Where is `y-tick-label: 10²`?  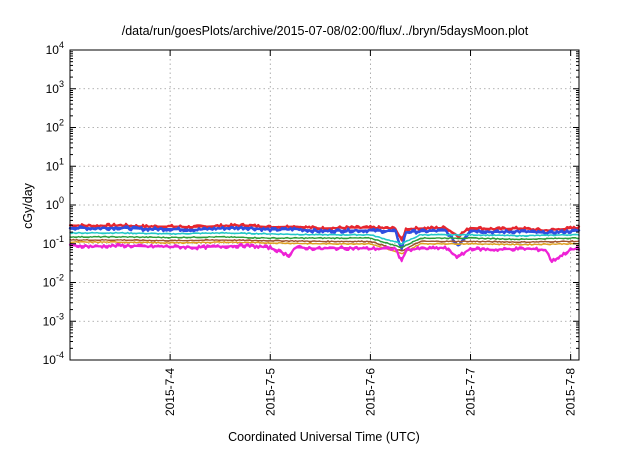
y-tick-label: 10² is located at coordinates (55, 126).